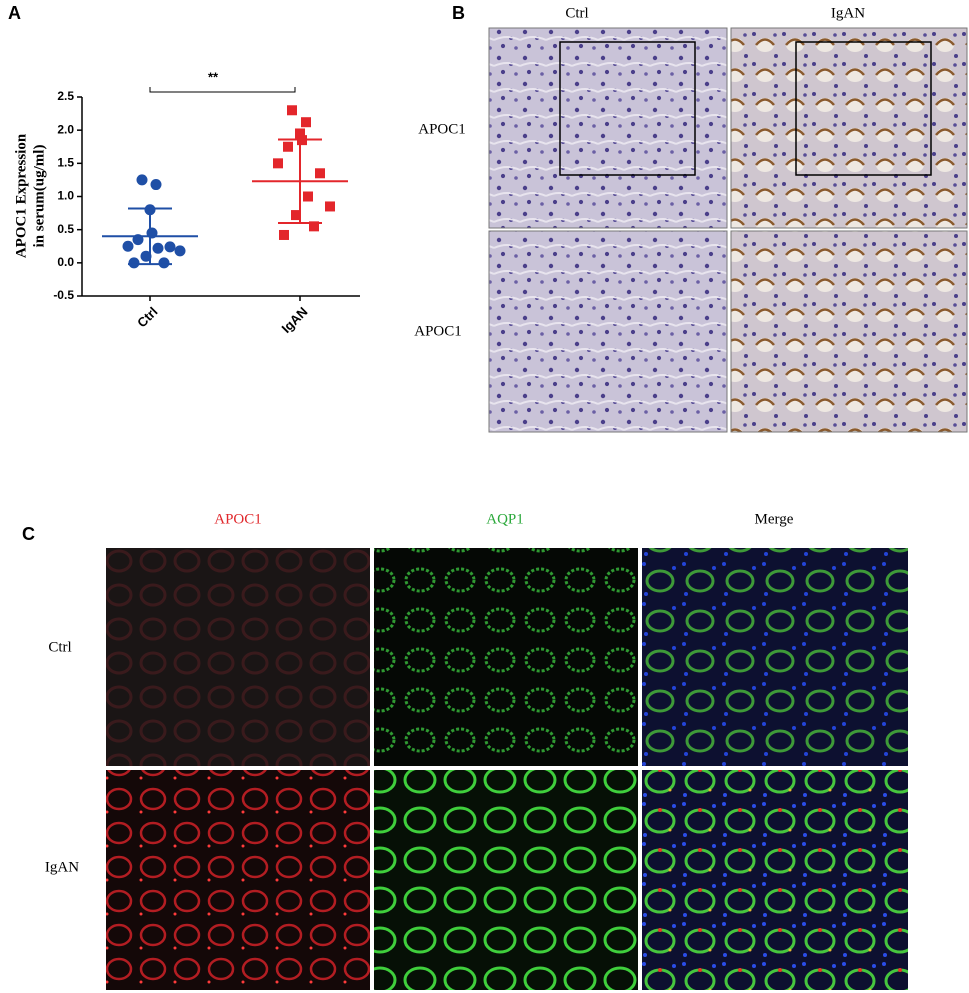  Describe the element at coordinates (294, 320) in the screenshot. I see `x-tick-label: IgAN` at that location.